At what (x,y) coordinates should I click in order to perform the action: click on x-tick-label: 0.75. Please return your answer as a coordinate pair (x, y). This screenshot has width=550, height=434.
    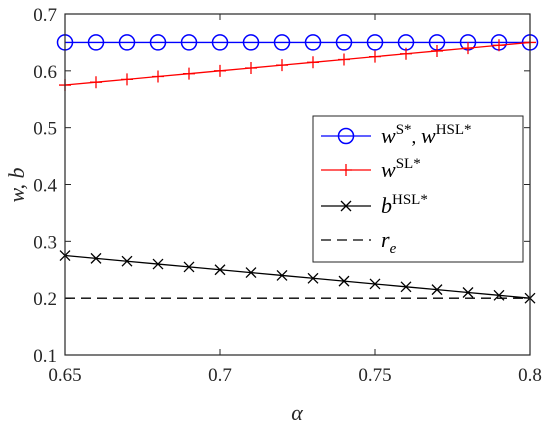
    Looking at the image, I should click on (374, 375).